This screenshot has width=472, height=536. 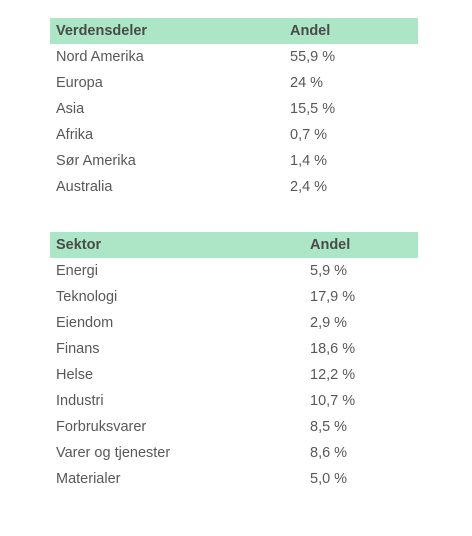 I want to click on table-row: Materialer 5,0 %, so click(x=234, y=479).